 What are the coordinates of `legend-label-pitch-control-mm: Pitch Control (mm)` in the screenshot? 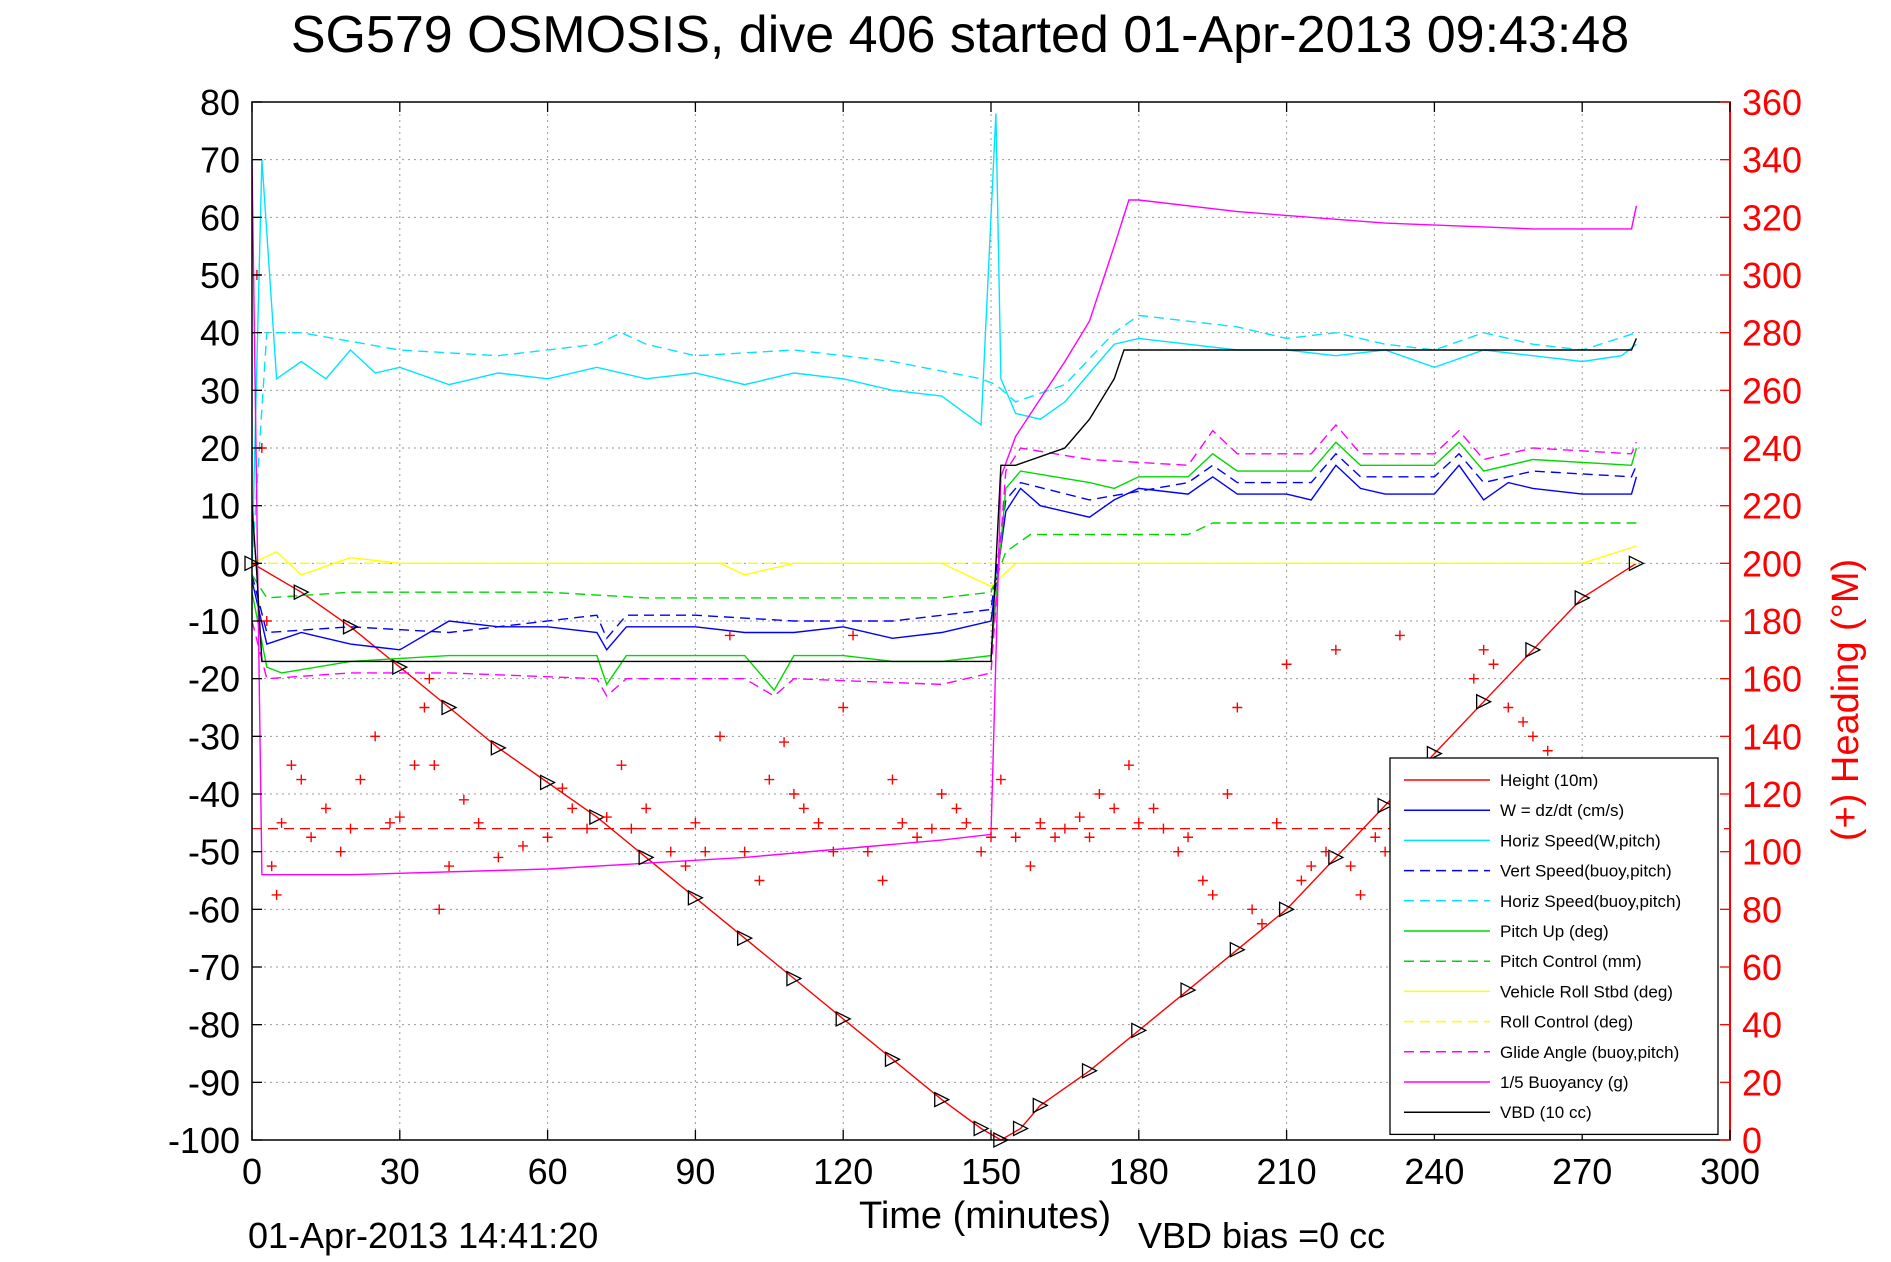 It's located at (1571, 961).